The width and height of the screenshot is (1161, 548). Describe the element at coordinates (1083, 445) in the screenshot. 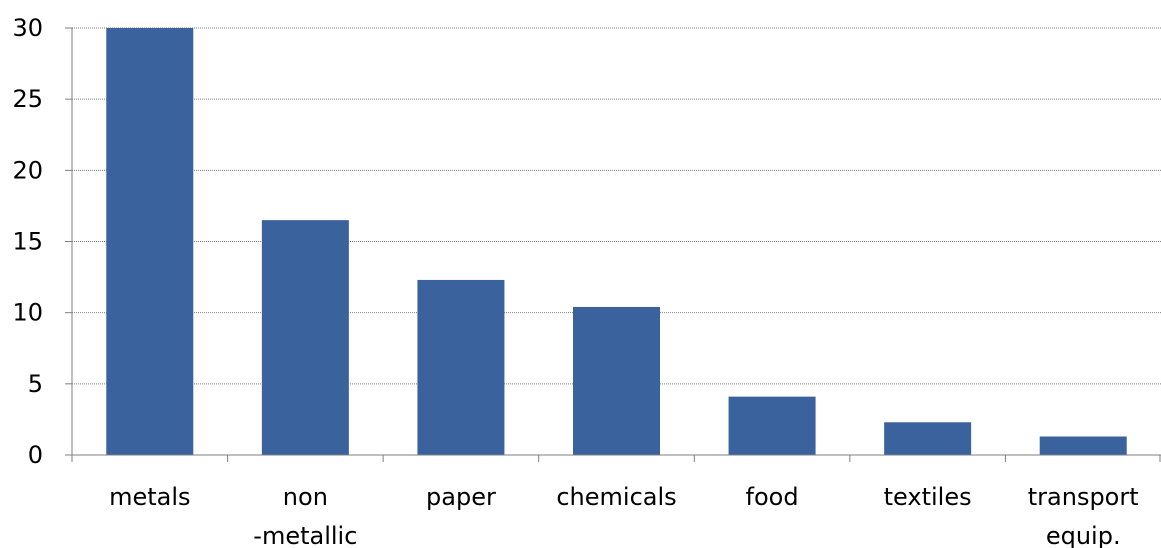

I see `bar-transport-equip-` at that location.